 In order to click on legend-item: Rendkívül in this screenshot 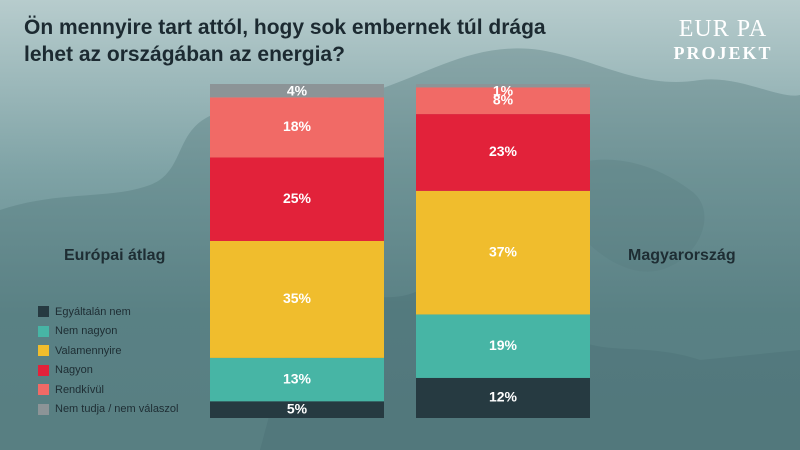, I will do `click(108, 390)`.